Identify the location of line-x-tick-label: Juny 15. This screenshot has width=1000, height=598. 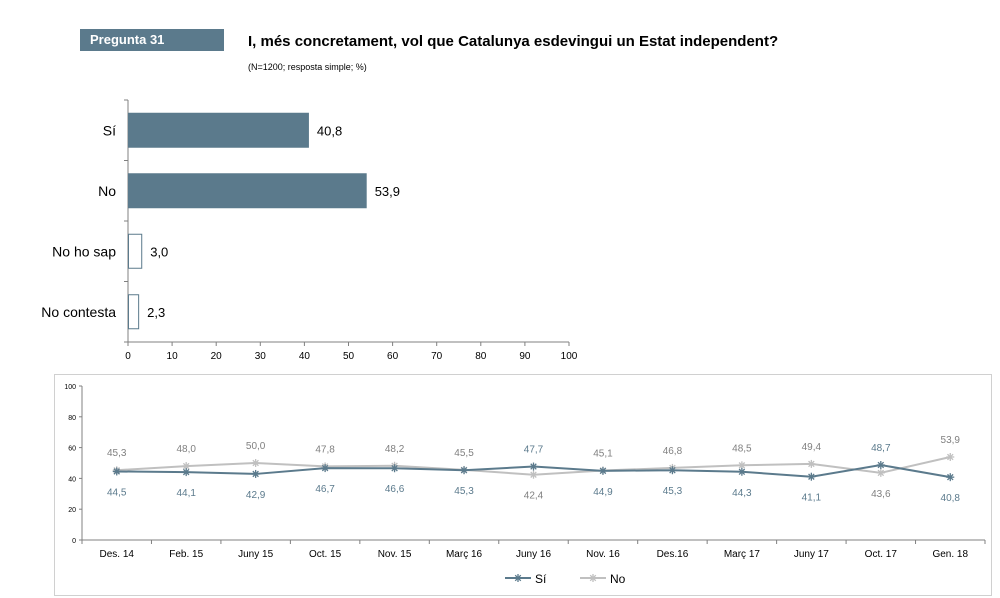
(255, 554).